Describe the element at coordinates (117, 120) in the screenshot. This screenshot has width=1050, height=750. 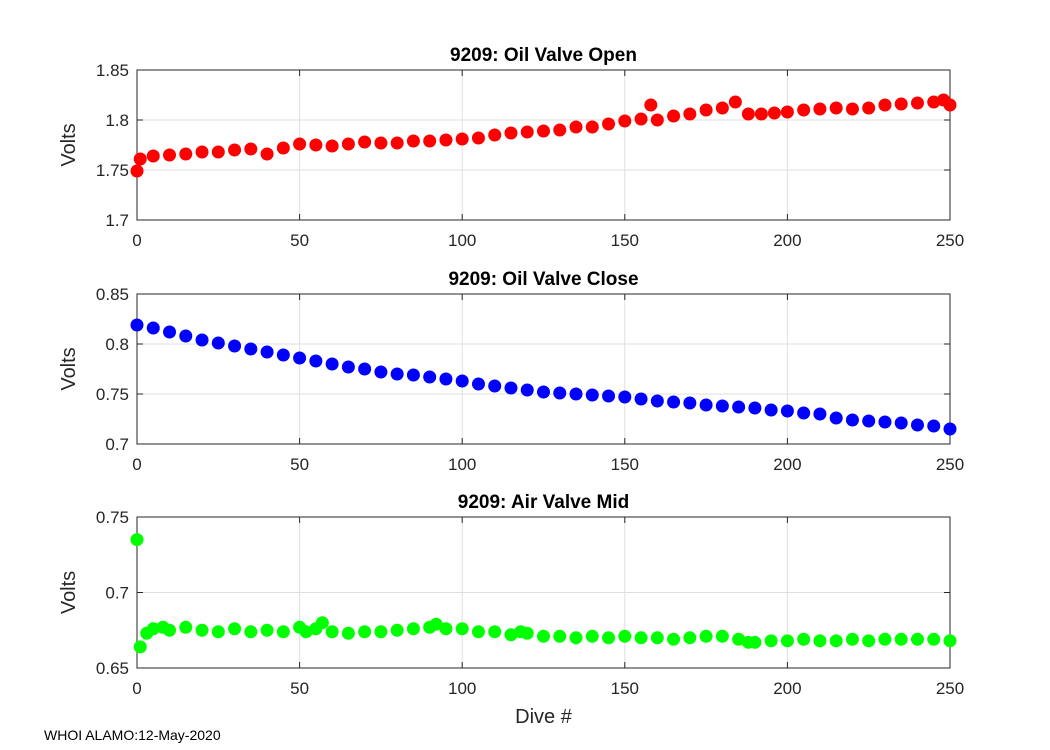
I see `y-tick-label: 1.8` at that location.